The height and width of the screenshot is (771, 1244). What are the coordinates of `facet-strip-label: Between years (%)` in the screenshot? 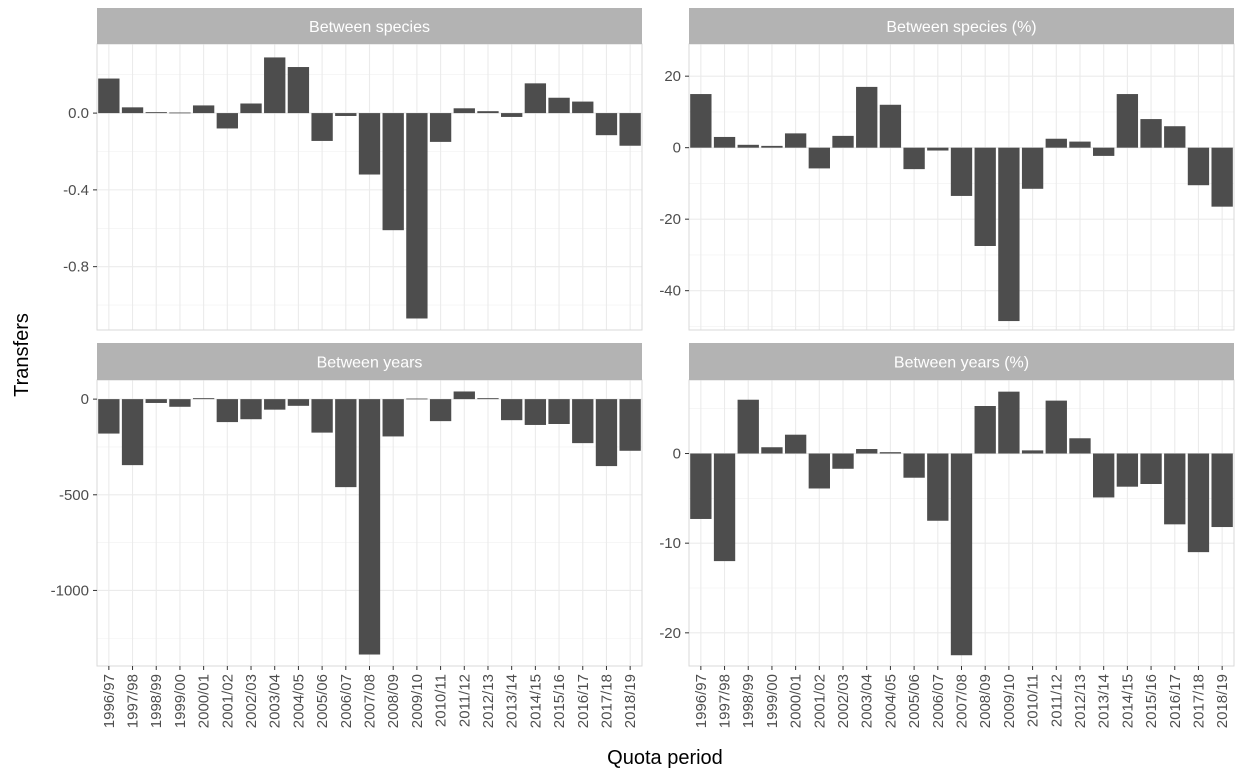 It's located at (961, 363).